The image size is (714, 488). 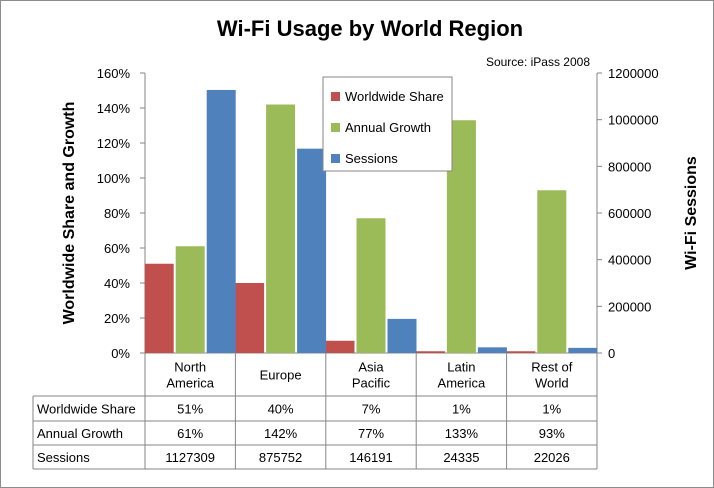 What do you see at coordinates (633, 120) in the screenshot?
I see `right-tick-label: 1000000` at bounding box center [633, 120].